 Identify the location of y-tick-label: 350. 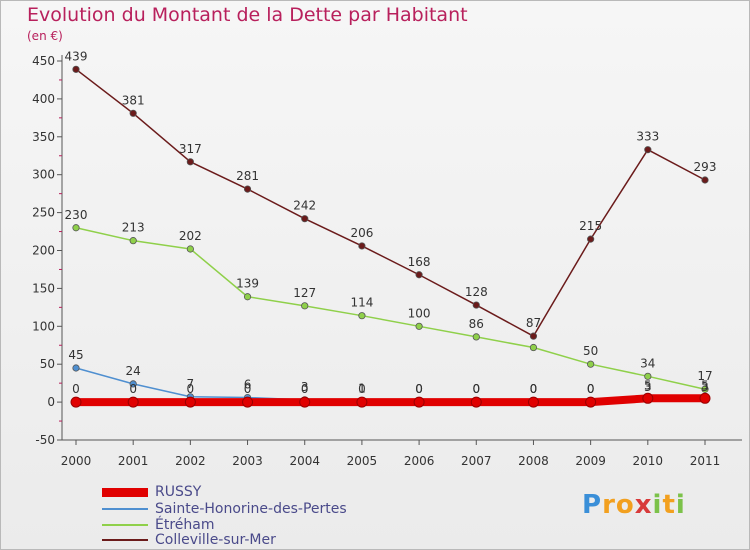
(43, 137).